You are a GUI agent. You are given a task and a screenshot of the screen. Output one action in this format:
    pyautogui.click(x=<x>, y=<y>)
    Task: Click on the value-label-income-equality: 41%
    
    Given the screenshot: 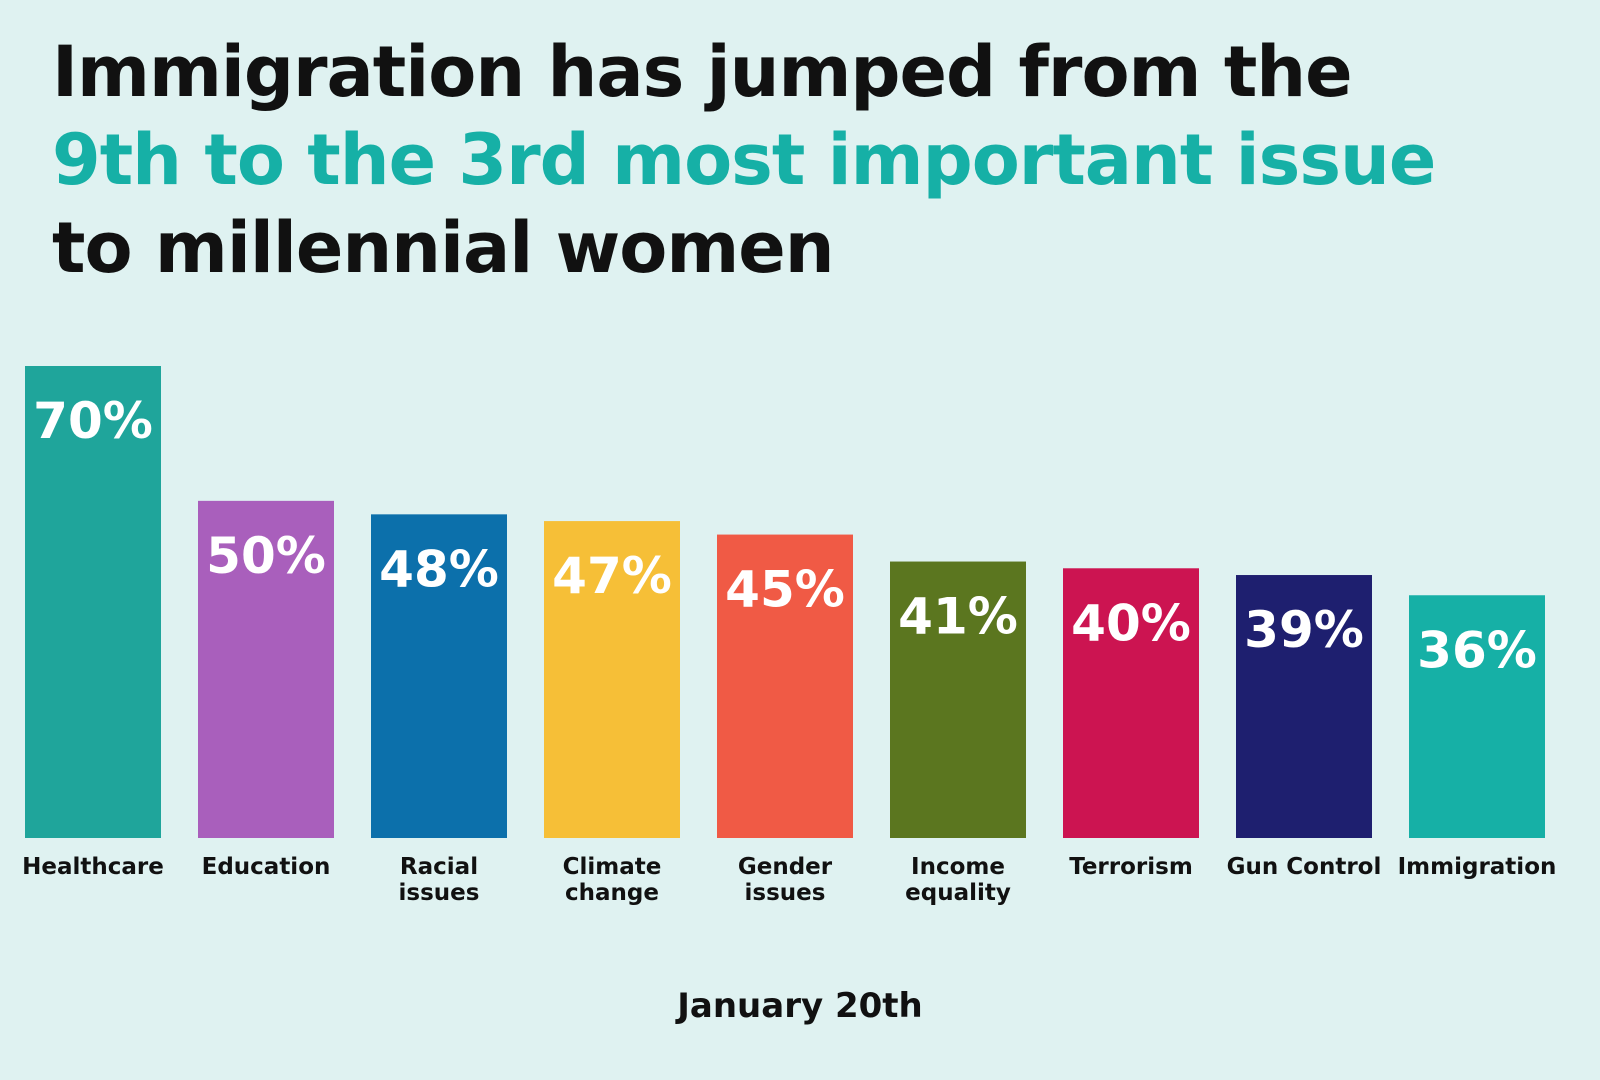 What is the action you would take?
    pyautogui.click(x=958, y=617)
    